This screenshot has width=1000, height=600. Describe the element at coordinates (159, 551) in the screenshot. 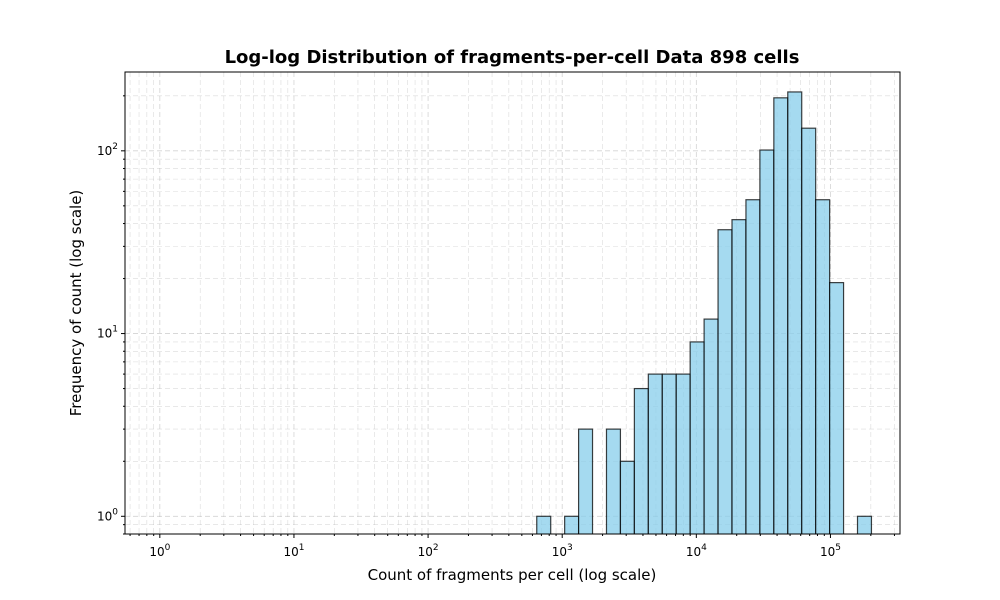

I see `x-tick-label: 10⁰` at that location.